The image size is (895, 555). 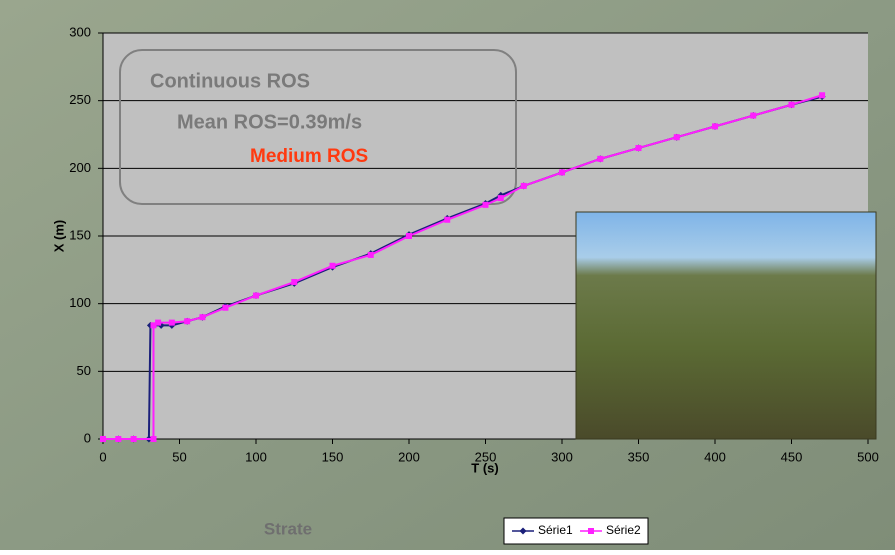 What do you see at coordinates (269, 122) in the screenshot?
I see `annotation: Mean ROS=0.39m/s` at bounding box center [269, 122].